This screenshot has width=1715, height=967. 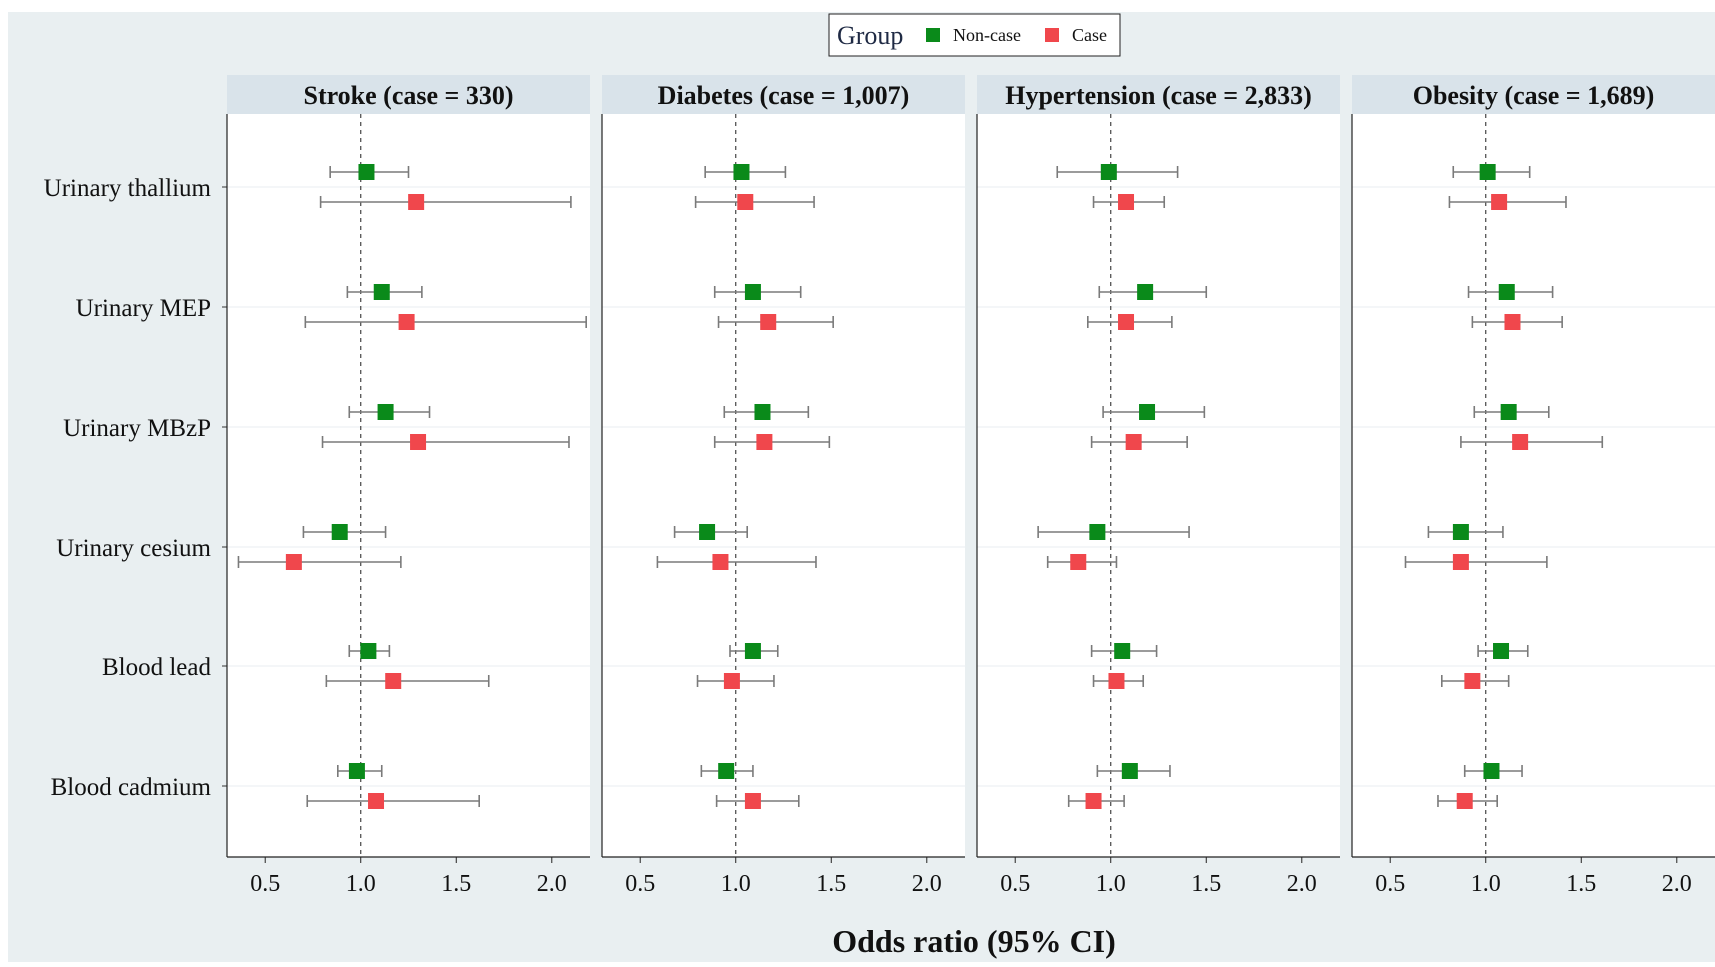 I want to click on panel-title: Obesity (case = 1,689), so click(x=1534, y=95).